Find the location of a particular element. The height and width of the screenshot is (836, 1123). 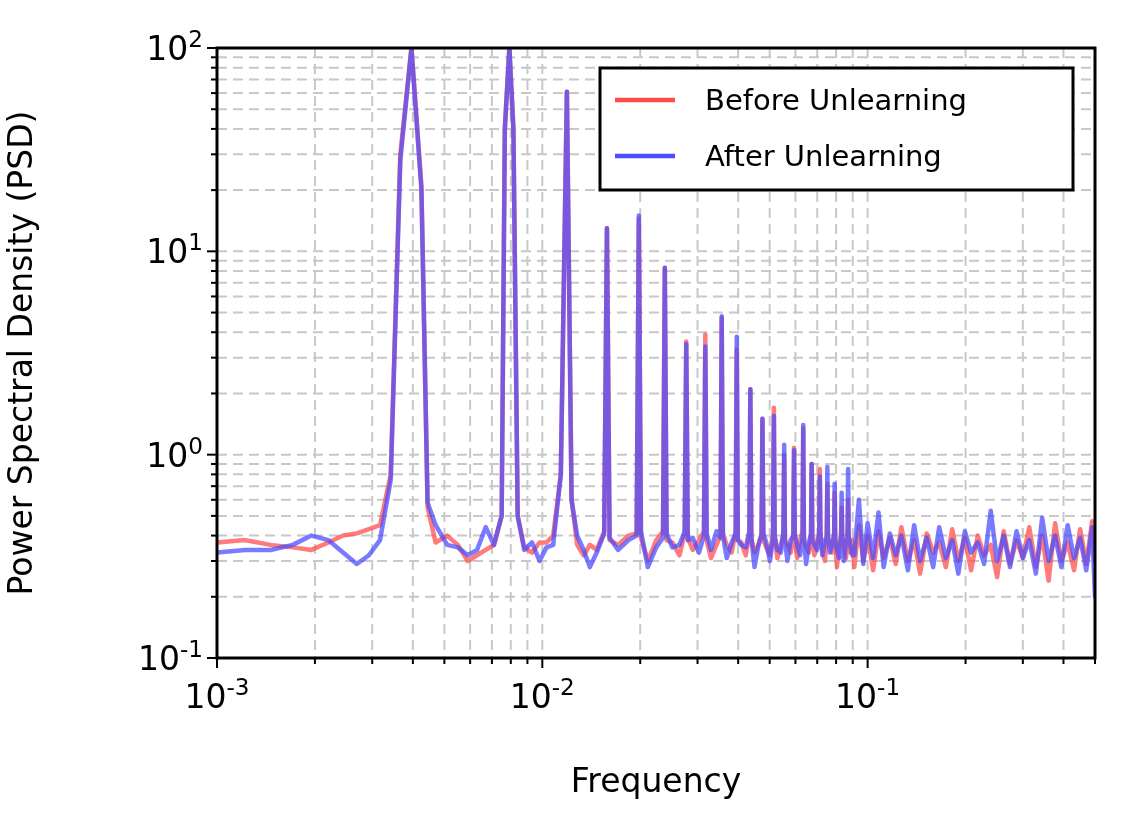

y-tick-label: 10$^{2}$ is located at coordinates (174, 47).